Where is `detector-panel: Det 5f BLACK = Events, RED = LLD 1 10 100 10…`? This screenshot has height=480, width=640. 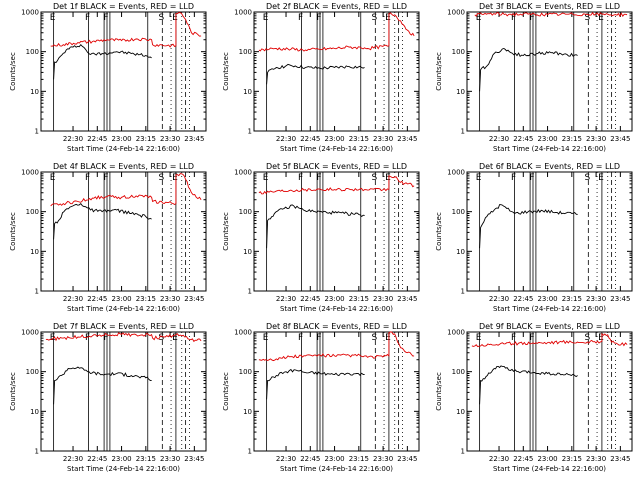
detector-panel: Det 5f BLACK = Events, RED = LLD 1 10 100 10… is located at coordinates (319, 240).